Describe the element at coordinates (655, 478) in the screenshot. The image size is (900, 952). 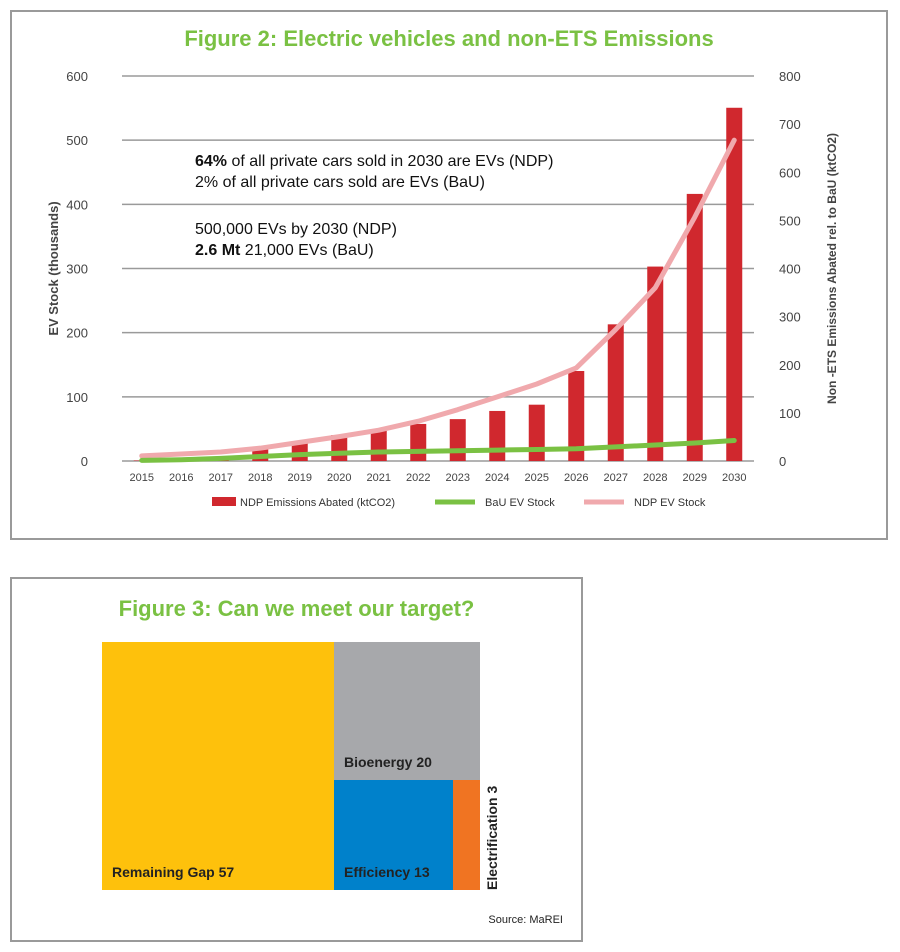
I see `x-tick-label: 2028` at that location.